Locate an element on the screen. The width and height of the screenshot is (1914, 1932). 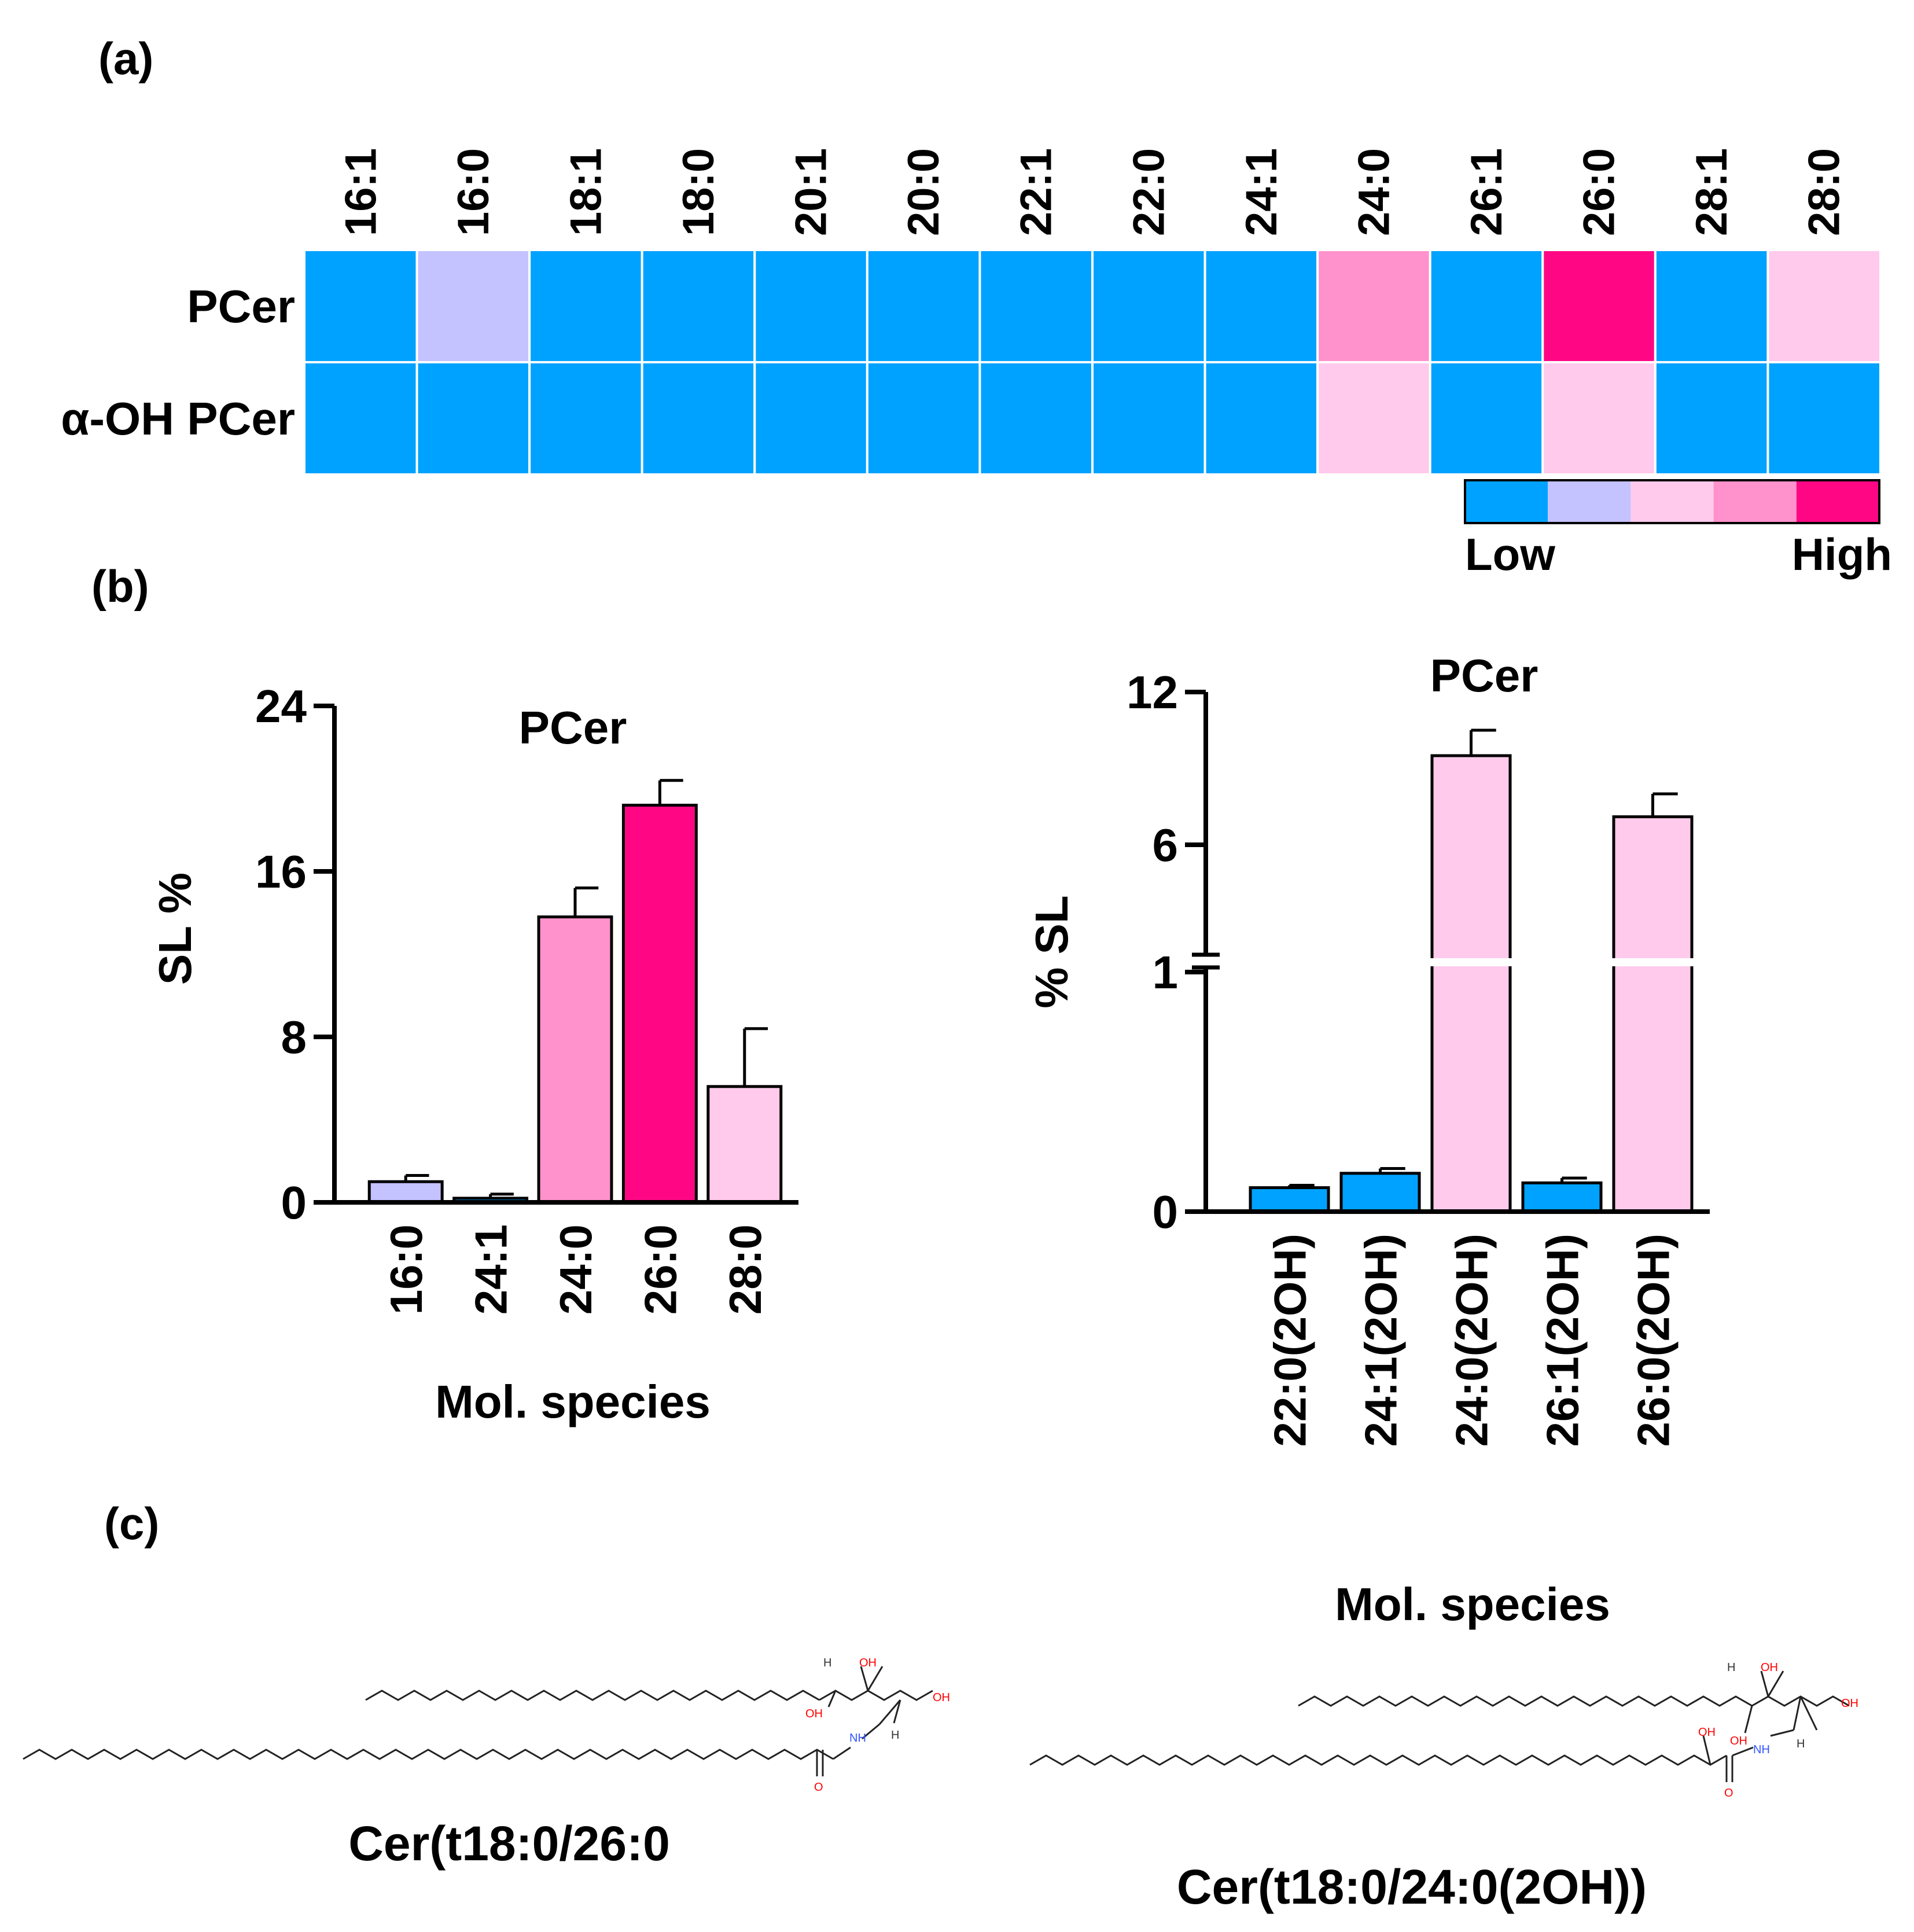
x-tick-label: 28:0 is located at coordinates (745, 1269).